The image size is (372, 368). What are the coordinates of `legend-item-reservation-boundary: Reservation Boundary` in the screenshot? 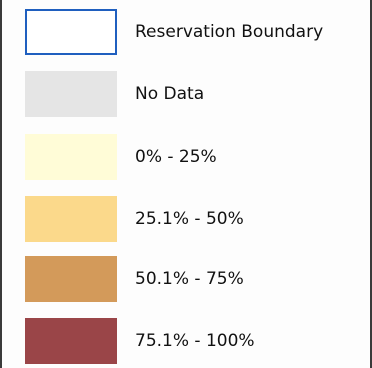 It's located at (190, 32).